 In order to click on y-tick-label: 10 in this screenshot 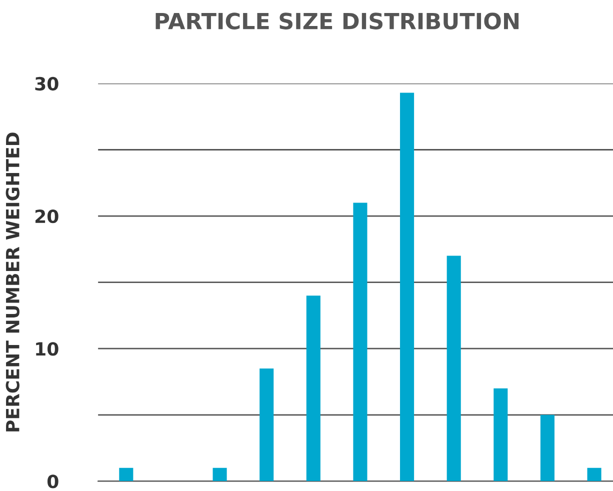, I will do `click(47, 349)`.